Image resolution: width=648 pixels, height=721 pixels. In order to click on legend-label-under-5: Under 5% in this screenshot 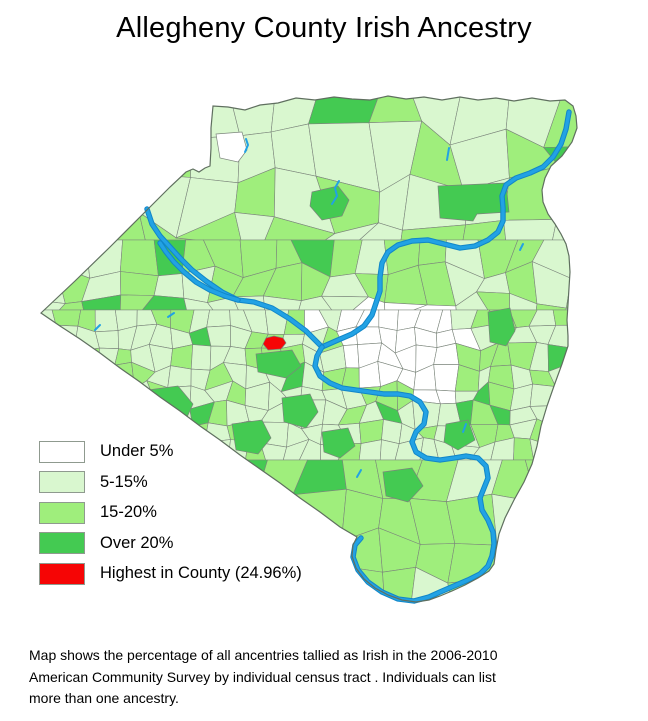, I will do `click(137, 451)`.